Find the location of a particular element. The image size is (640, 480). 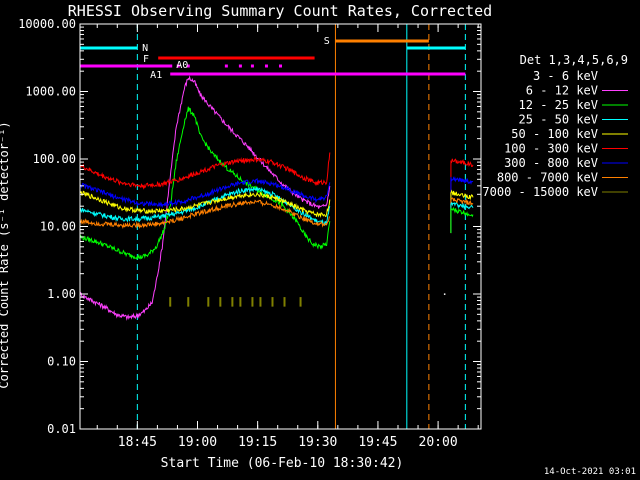

x-tick-label: 18:45 is located at coordinates (137, 442).